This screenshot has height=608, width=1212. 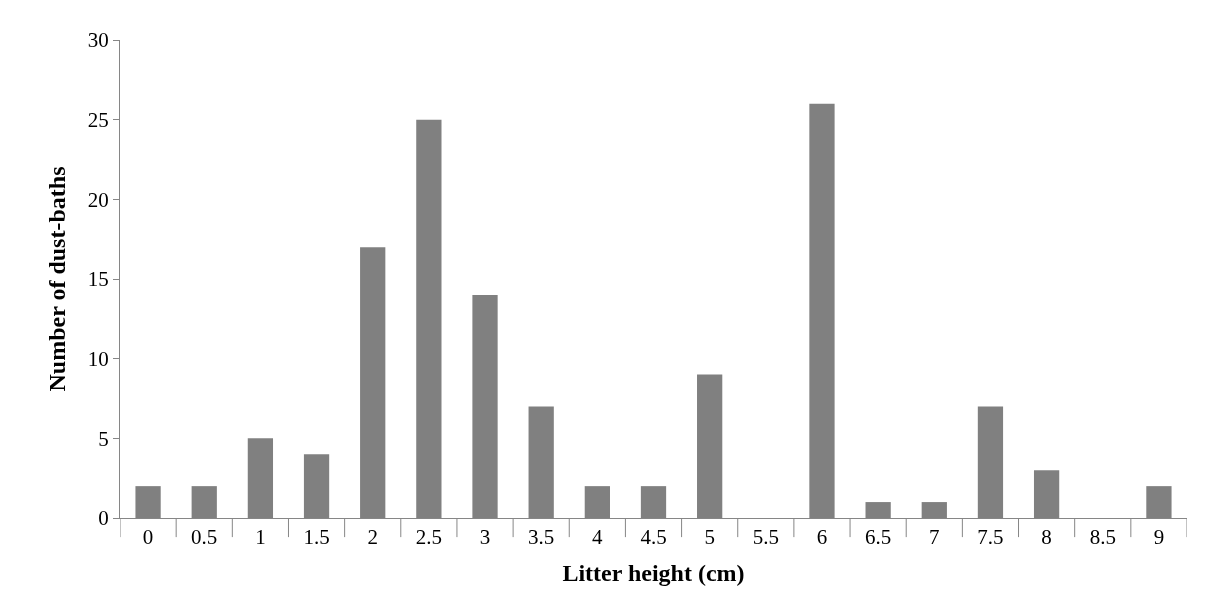 I want to click on x-tick-label: 3, so click(x=485, y=537).